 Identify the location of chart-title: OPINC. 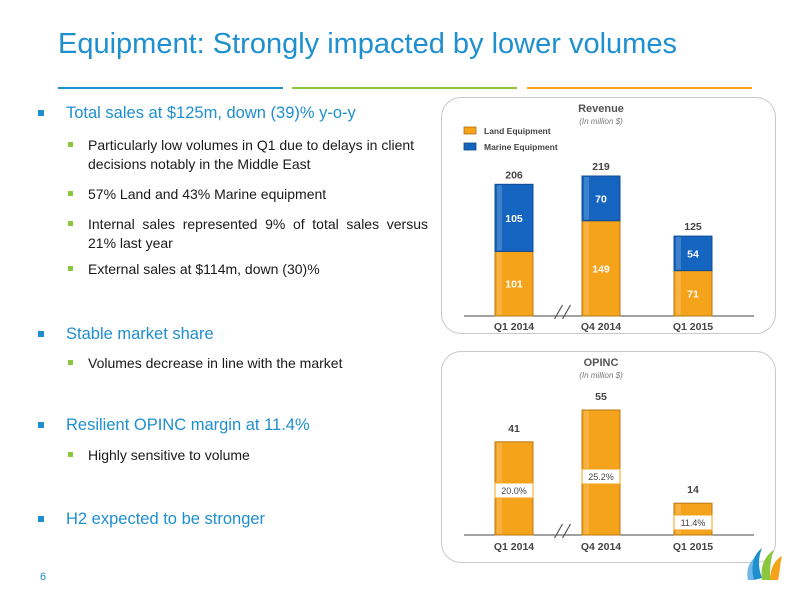
(601, 363).